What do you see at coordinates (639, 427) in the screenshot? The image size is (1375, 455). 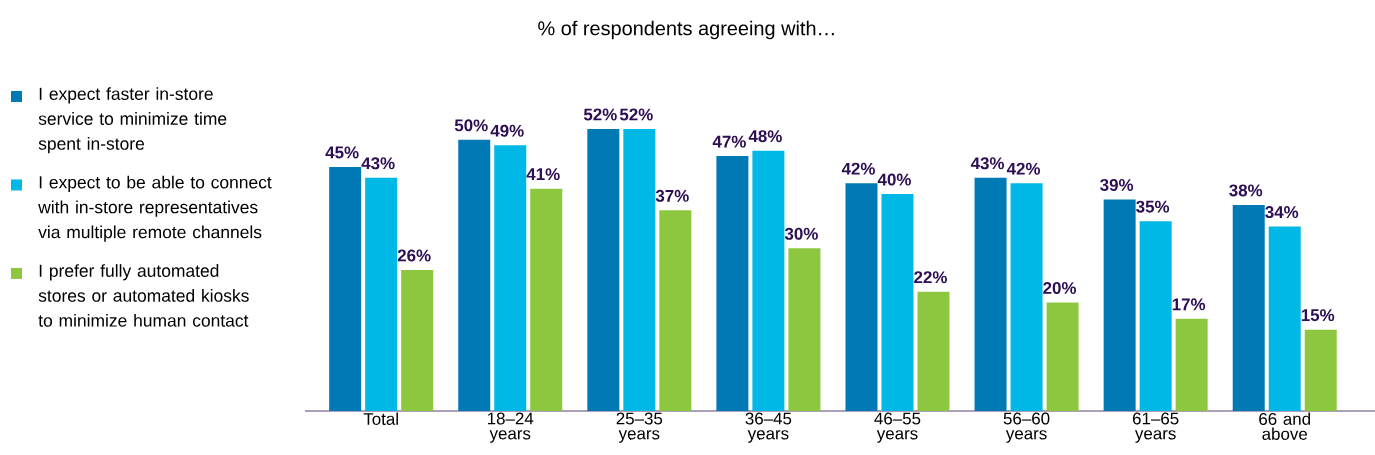 I see `x-tick-label: 25–35 years` at bounding box center [639, 427].